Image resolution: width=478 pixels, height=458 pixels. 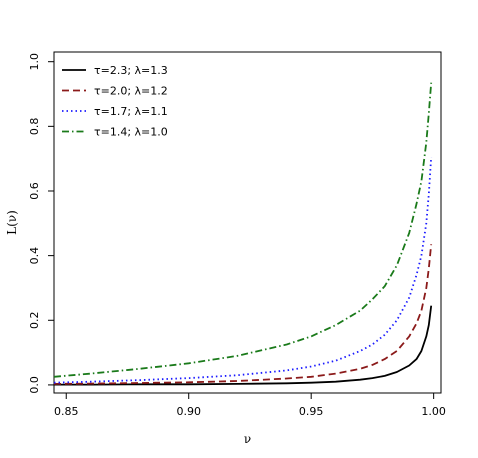 I want to click on y-tick-label: 0.8, so click(x=34, y=127).